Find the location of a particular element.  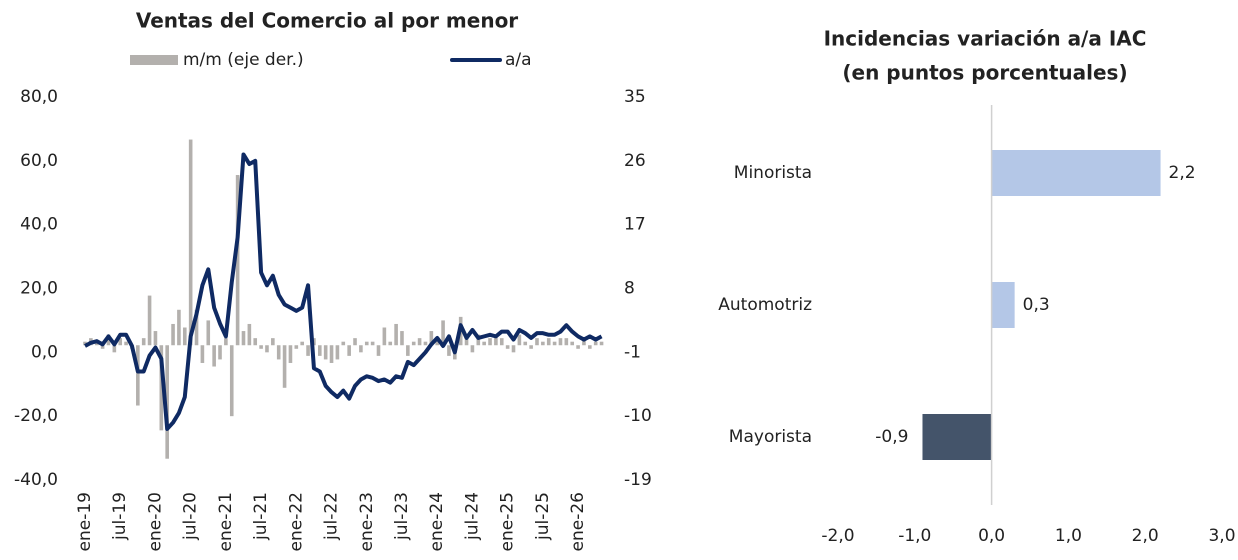

x-tick-label: ene-19 is located at coordinates (85, 521).